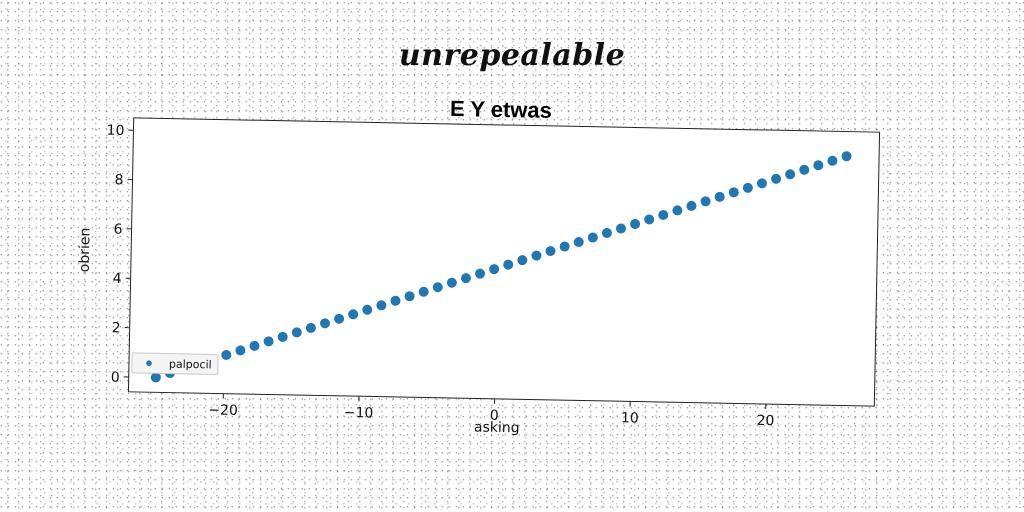 This screenshot has height=512, width=1024. Describe the element at coordinates (512, 55) in the screenshot. I see `figure-suptitle: unrepealable` at that location.